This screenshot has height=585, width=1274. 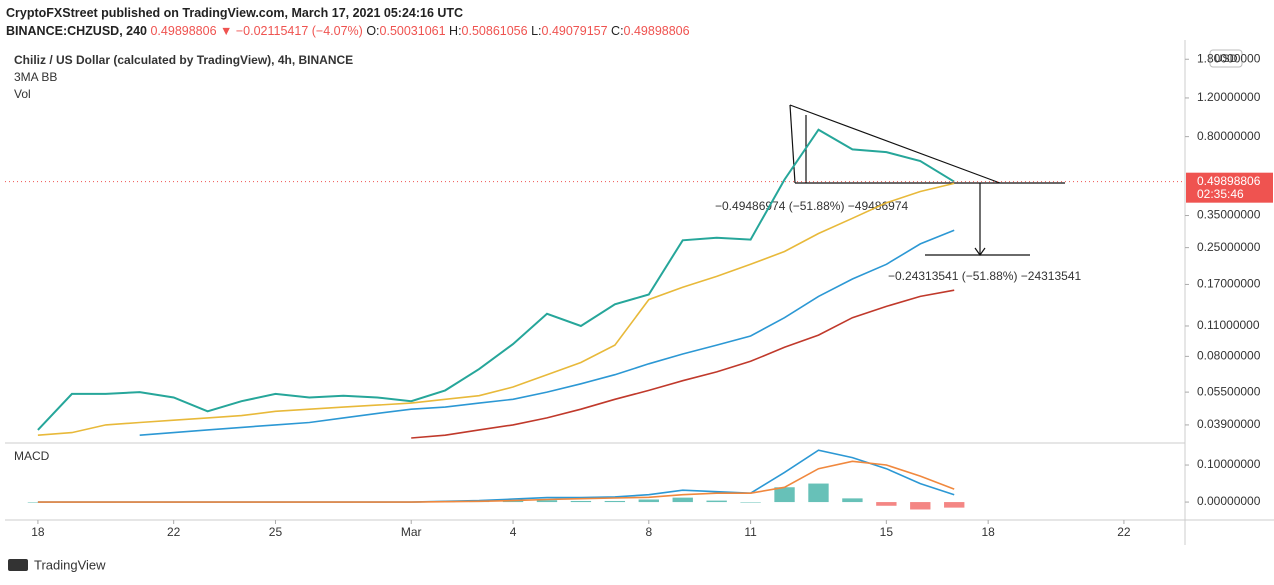 I want to click on ohlc-value: 0.50031061, so click(x=412, y=31).